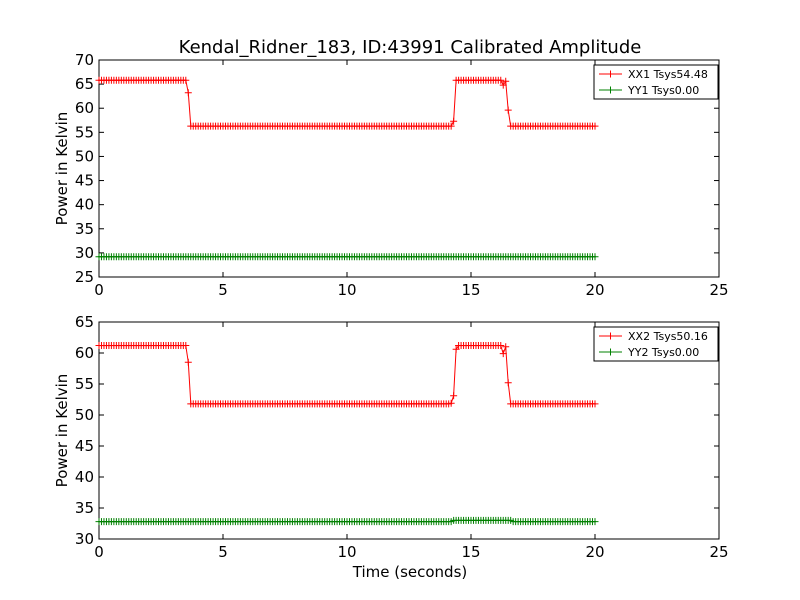  I want to click on legend-label: XX1 Tsys54.48, so click(668, 74).